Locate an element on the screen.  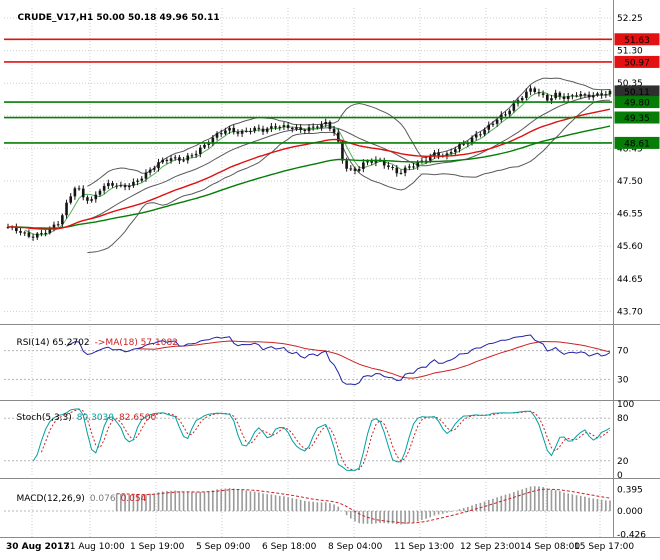
price-tick-label: 50.35 is located at coordinates (630, 84).